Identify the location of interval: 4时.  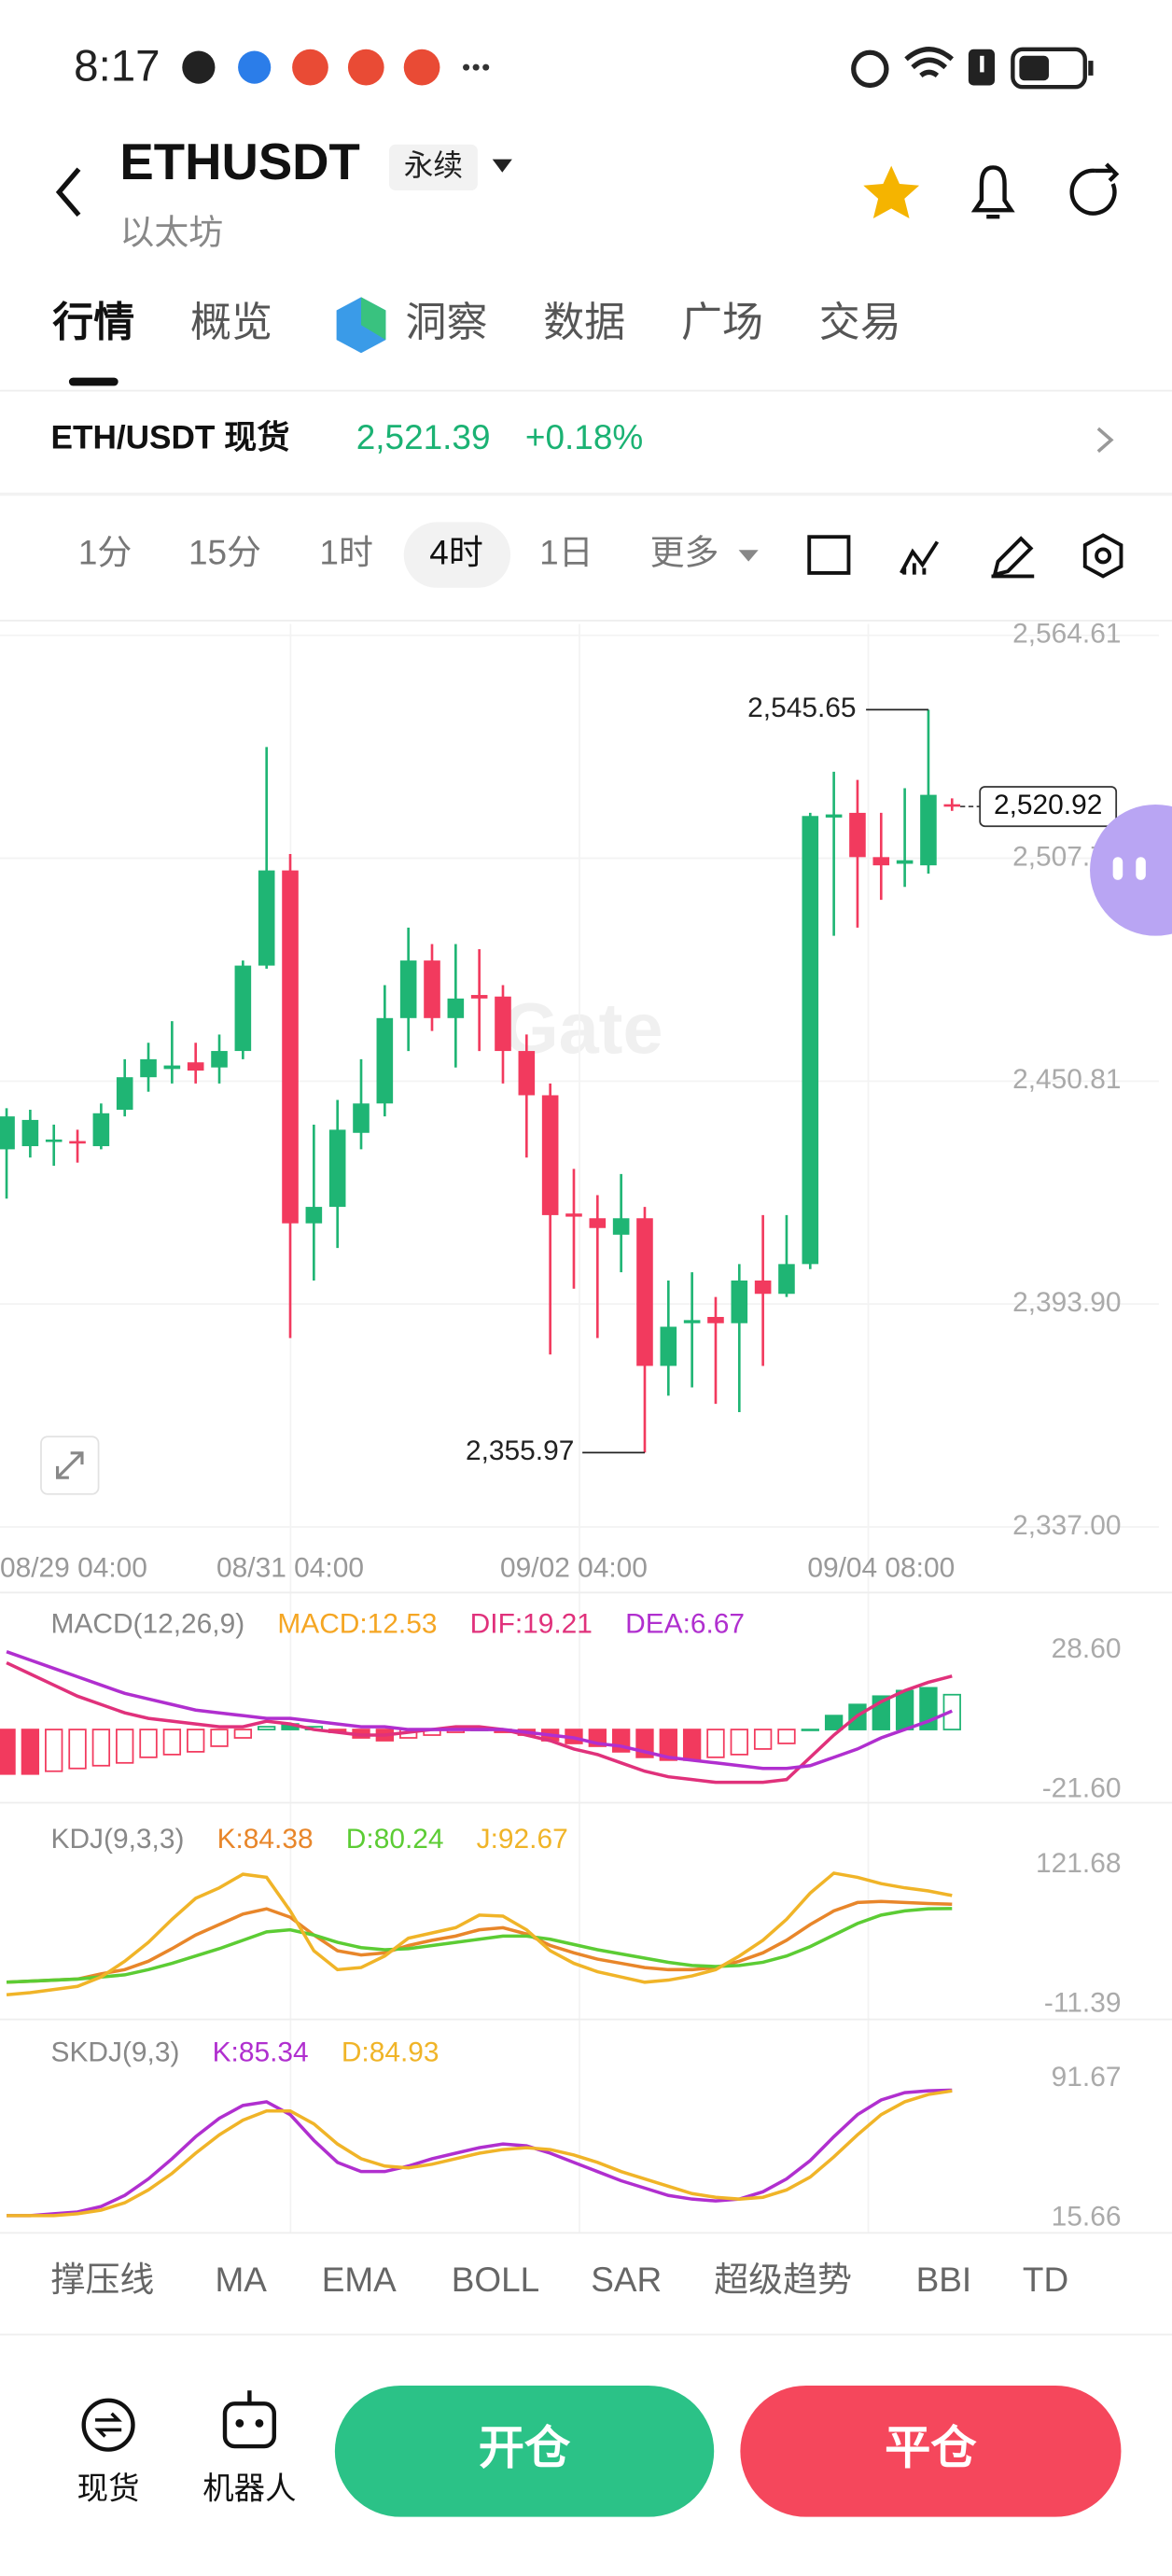
(455, 552).